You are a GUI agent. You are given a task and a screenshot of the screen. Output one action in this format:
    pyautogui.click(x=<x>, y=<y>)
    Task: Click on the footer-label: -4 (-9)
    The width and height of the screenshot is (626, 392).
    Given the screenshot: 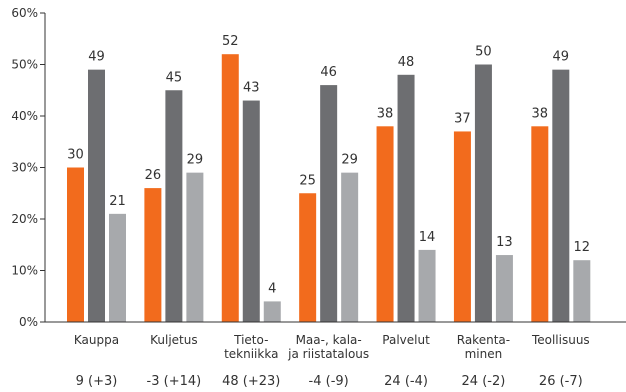 What is the action you would take?
    pyautogui.click(x=329, y=381)
    